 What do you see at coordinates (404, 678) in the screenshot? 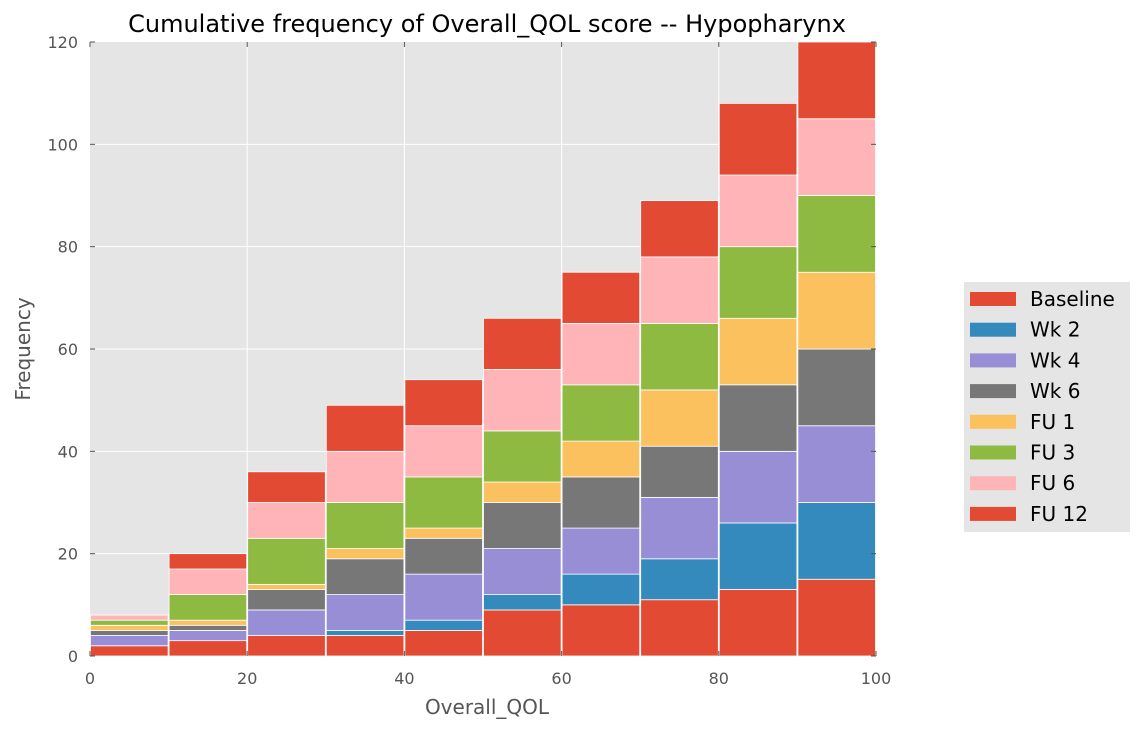
I see `x-tick-label: 40` at bounding box center [404, 678].